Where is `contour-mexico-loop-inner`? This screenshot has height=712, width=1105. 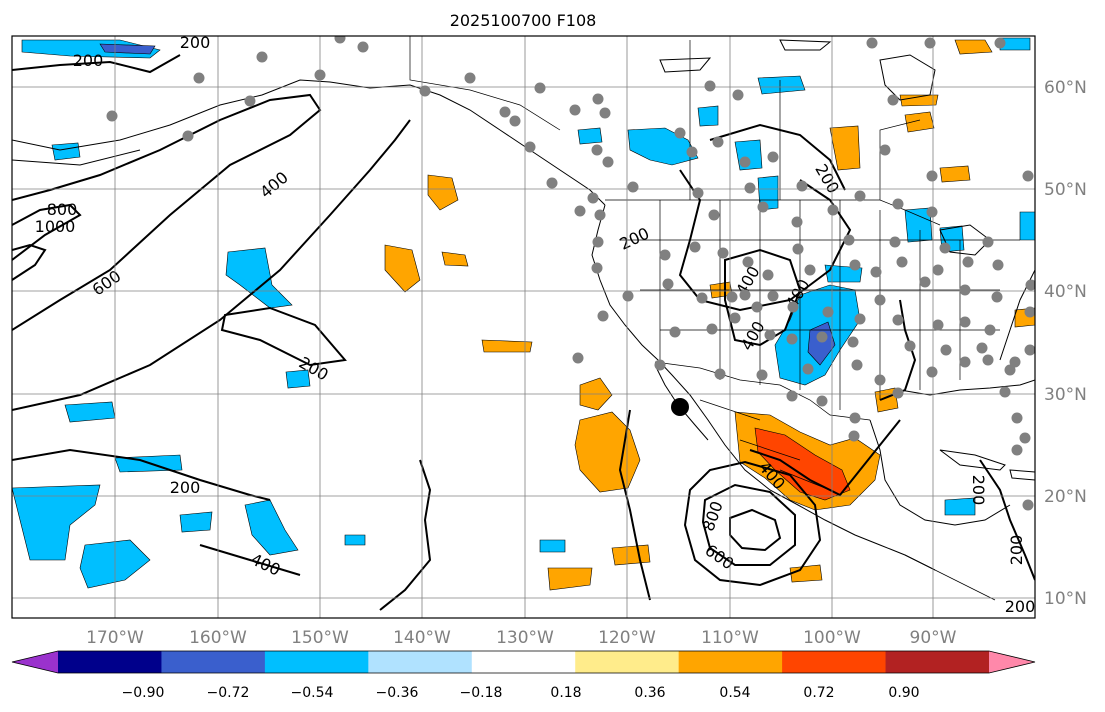 contour-mexico-loop-inner is located at coordinates (755, 530).